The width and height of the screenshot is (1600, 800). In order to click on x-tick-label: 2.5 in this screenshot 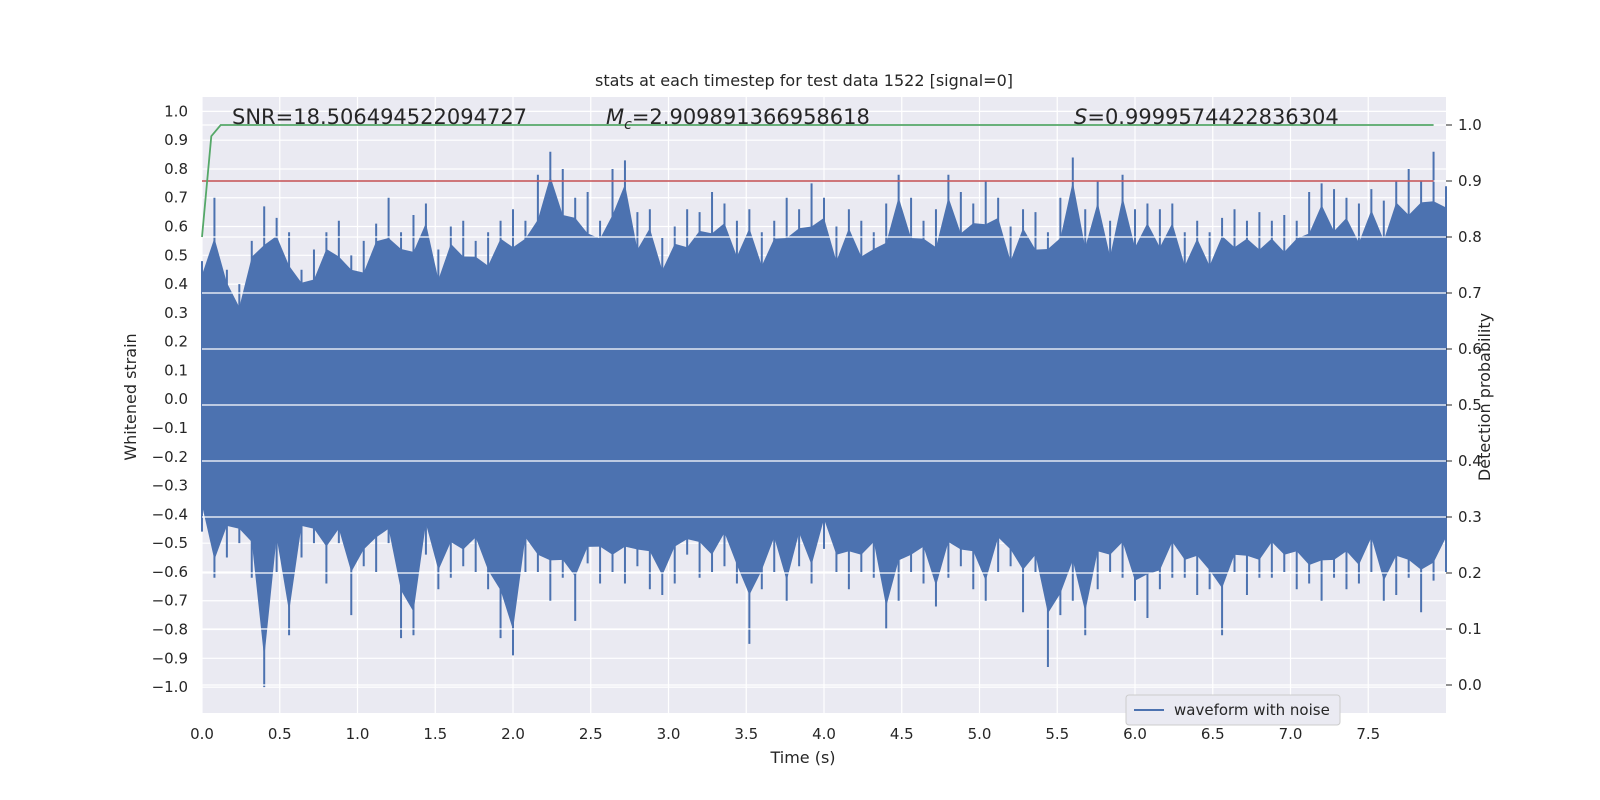, I will do `click(591, 734)`.